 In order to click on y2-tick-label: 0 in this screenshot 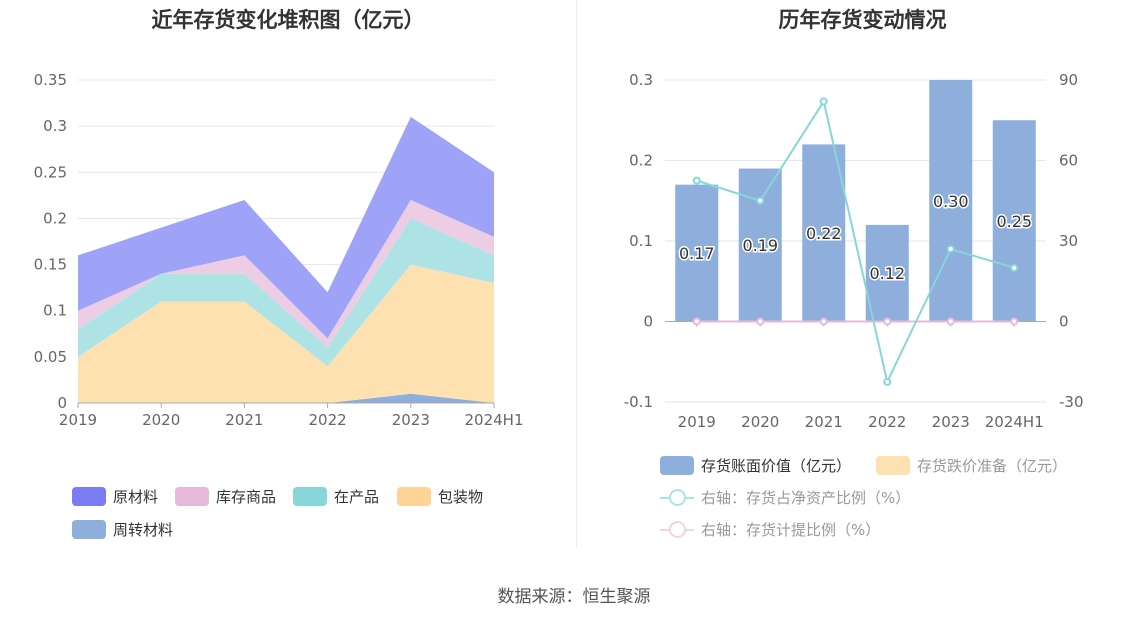, I will do `click(1064, 322)`.